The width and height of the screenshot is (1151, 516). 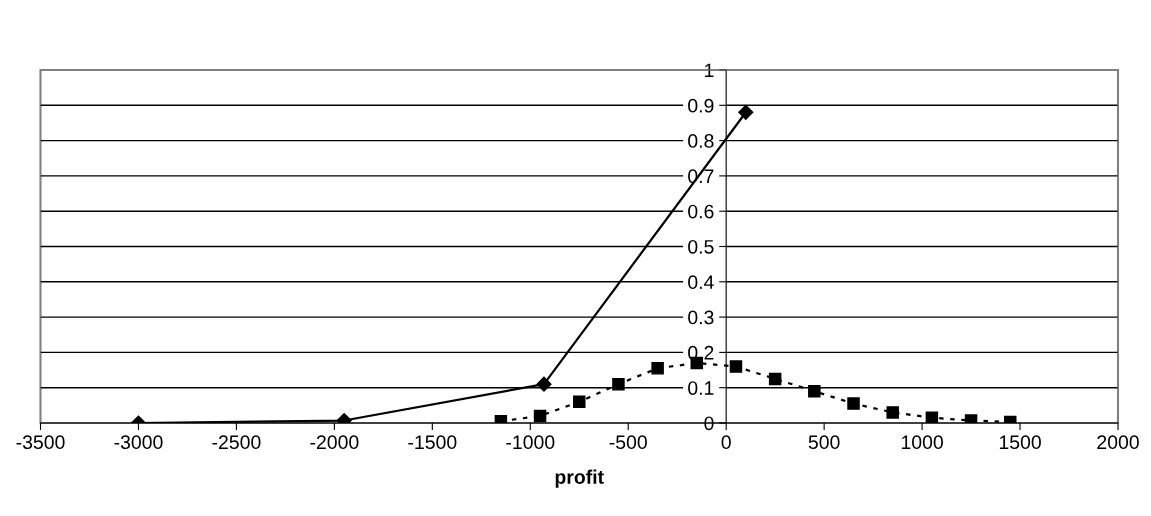 What do you see at coordinates (1020, 442) in the screenshot?
I see `x-tick-label: 1500` at bounding box center [1020, 442].